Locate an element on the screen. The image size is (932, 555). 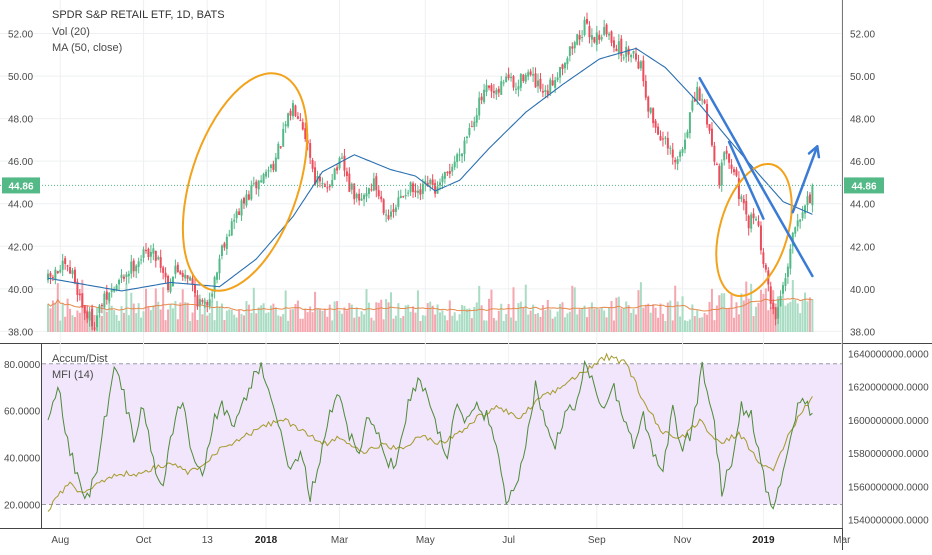
price-tick-right: 44.00 is located at coordinates (862, 205).